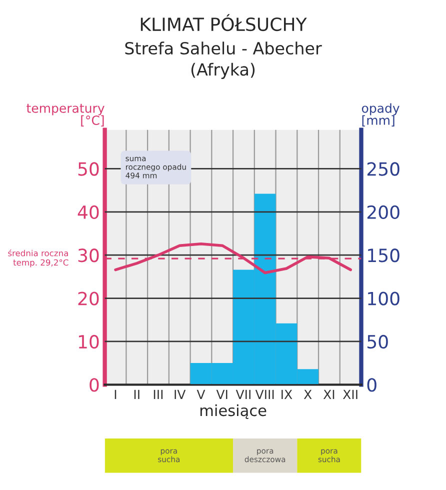 This screenshot has height=490, width=446. Describe the element at coordinates (115, 395) in the screenshot. I see `x-tick-label: I` at that location.